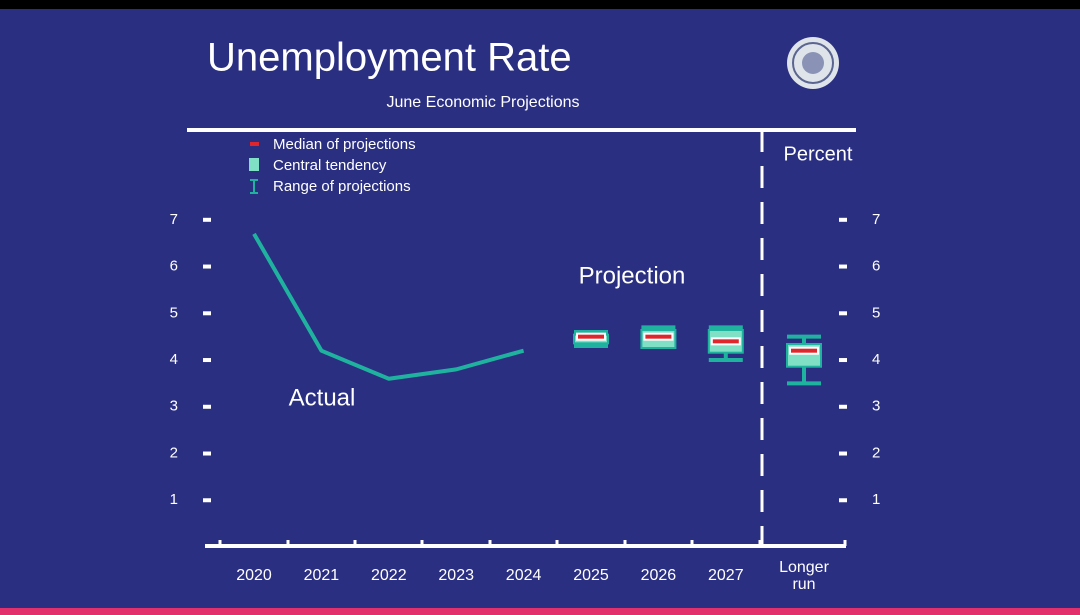 Image resolution: width=1080 pixels, height=615 pixels. I want to click on bottom-bar, so click(540, 611).